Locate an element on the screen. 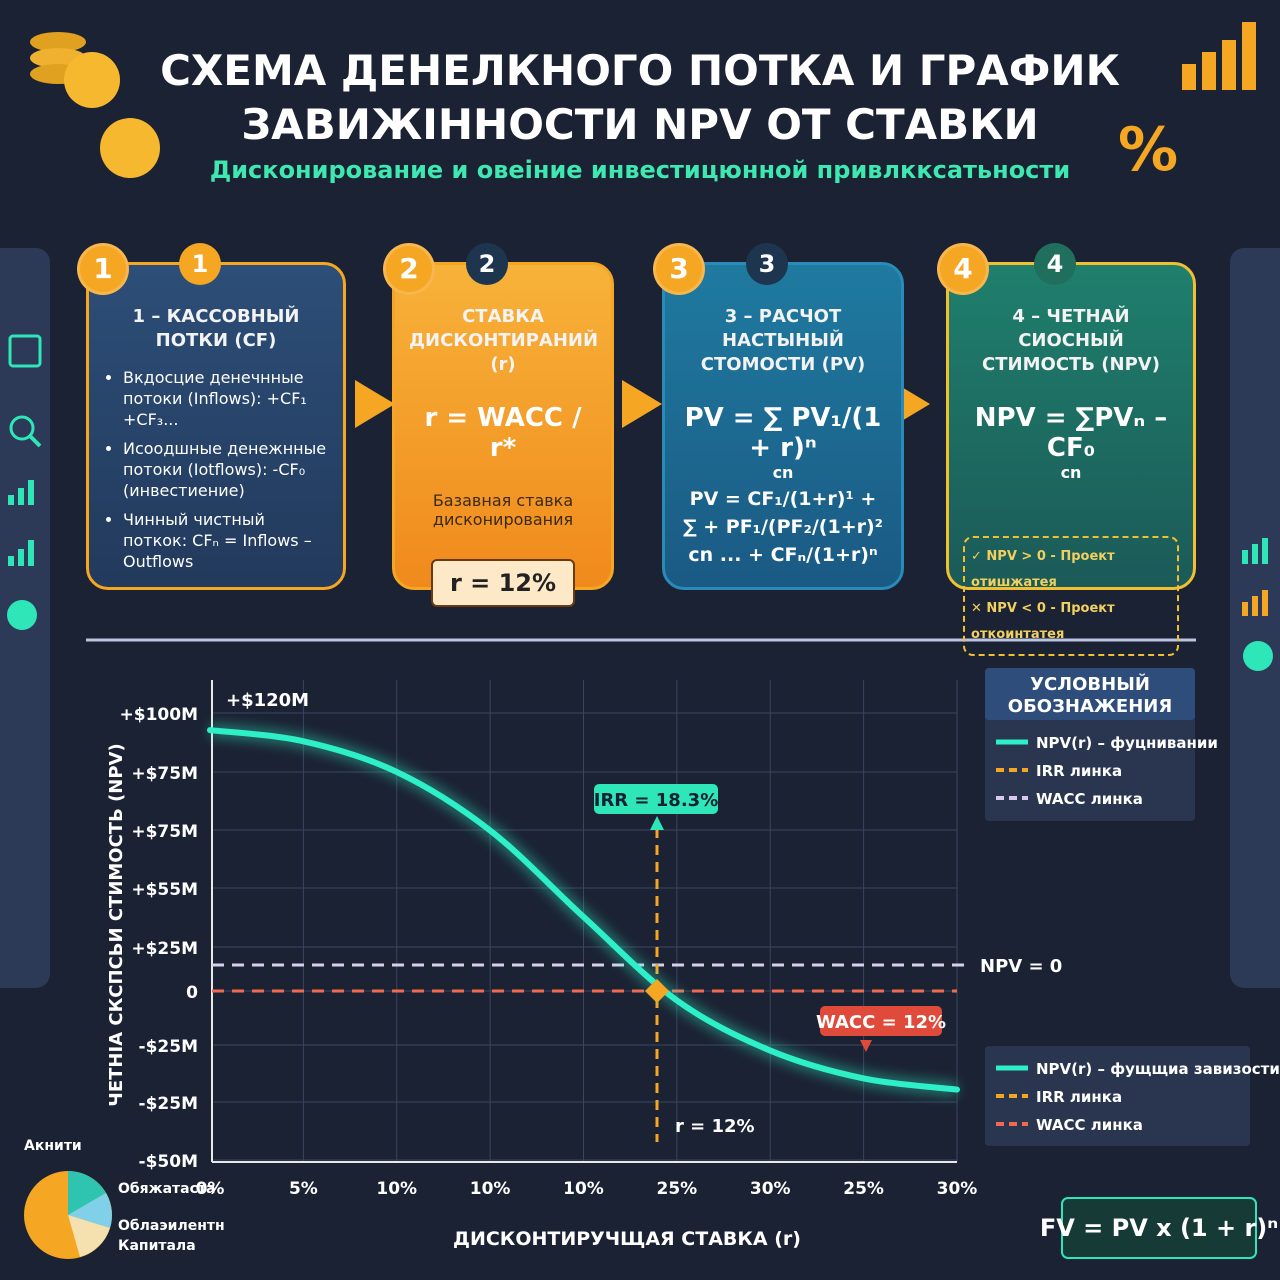 The height and width of the screenshot is (1280, 1280). annotation: +$120M is located at coordinates (267, 700).